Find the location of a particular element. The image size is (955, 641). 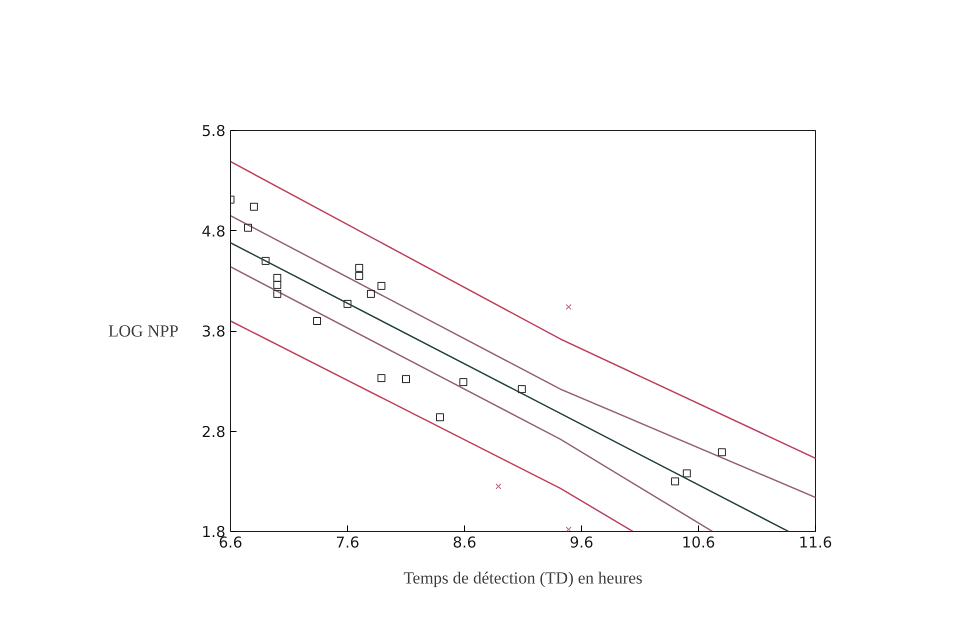

x-tick-label: 7.6 is located at coordinates (348, 543).